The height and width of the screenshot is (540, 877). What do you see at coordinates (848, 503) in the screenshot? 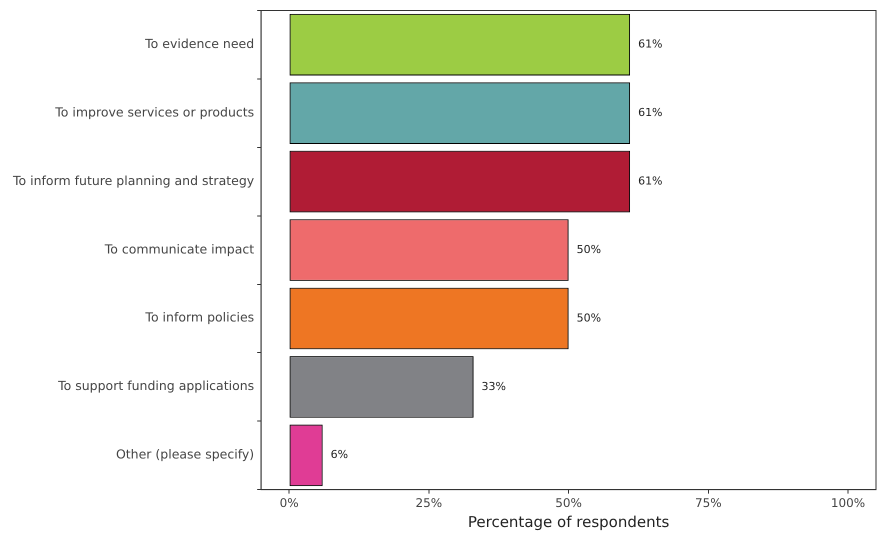
I see `x-tick-label: 100%` at bounding box center [848, 503].